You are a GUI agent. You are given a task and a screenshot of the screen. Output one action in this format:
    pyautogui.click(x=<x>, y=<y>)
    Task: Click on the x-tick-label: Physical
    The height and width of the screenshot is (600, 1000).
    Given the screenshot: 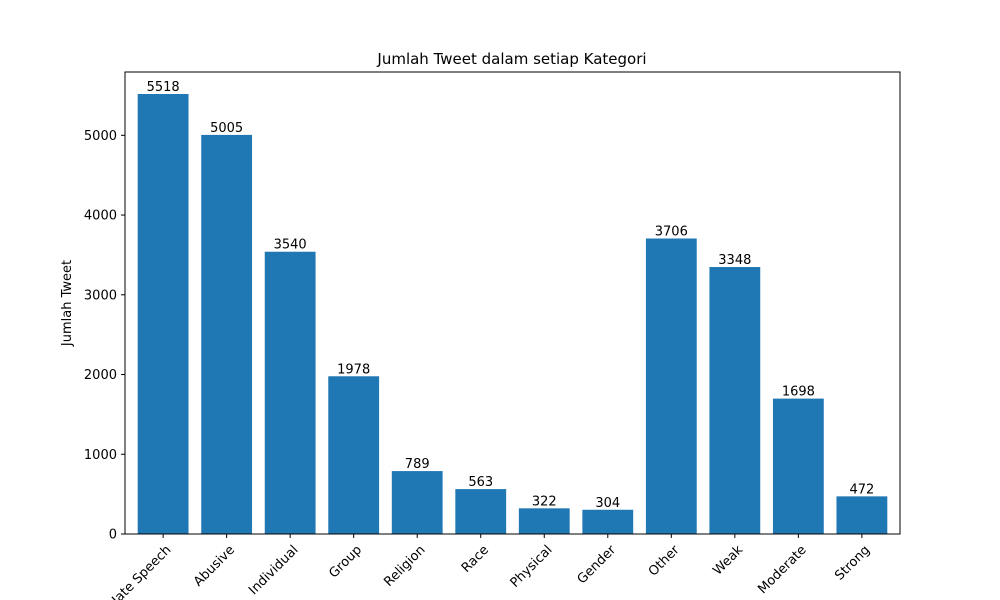 What is the action you would take?
    pyautogui.click(x=532, y=567)
    